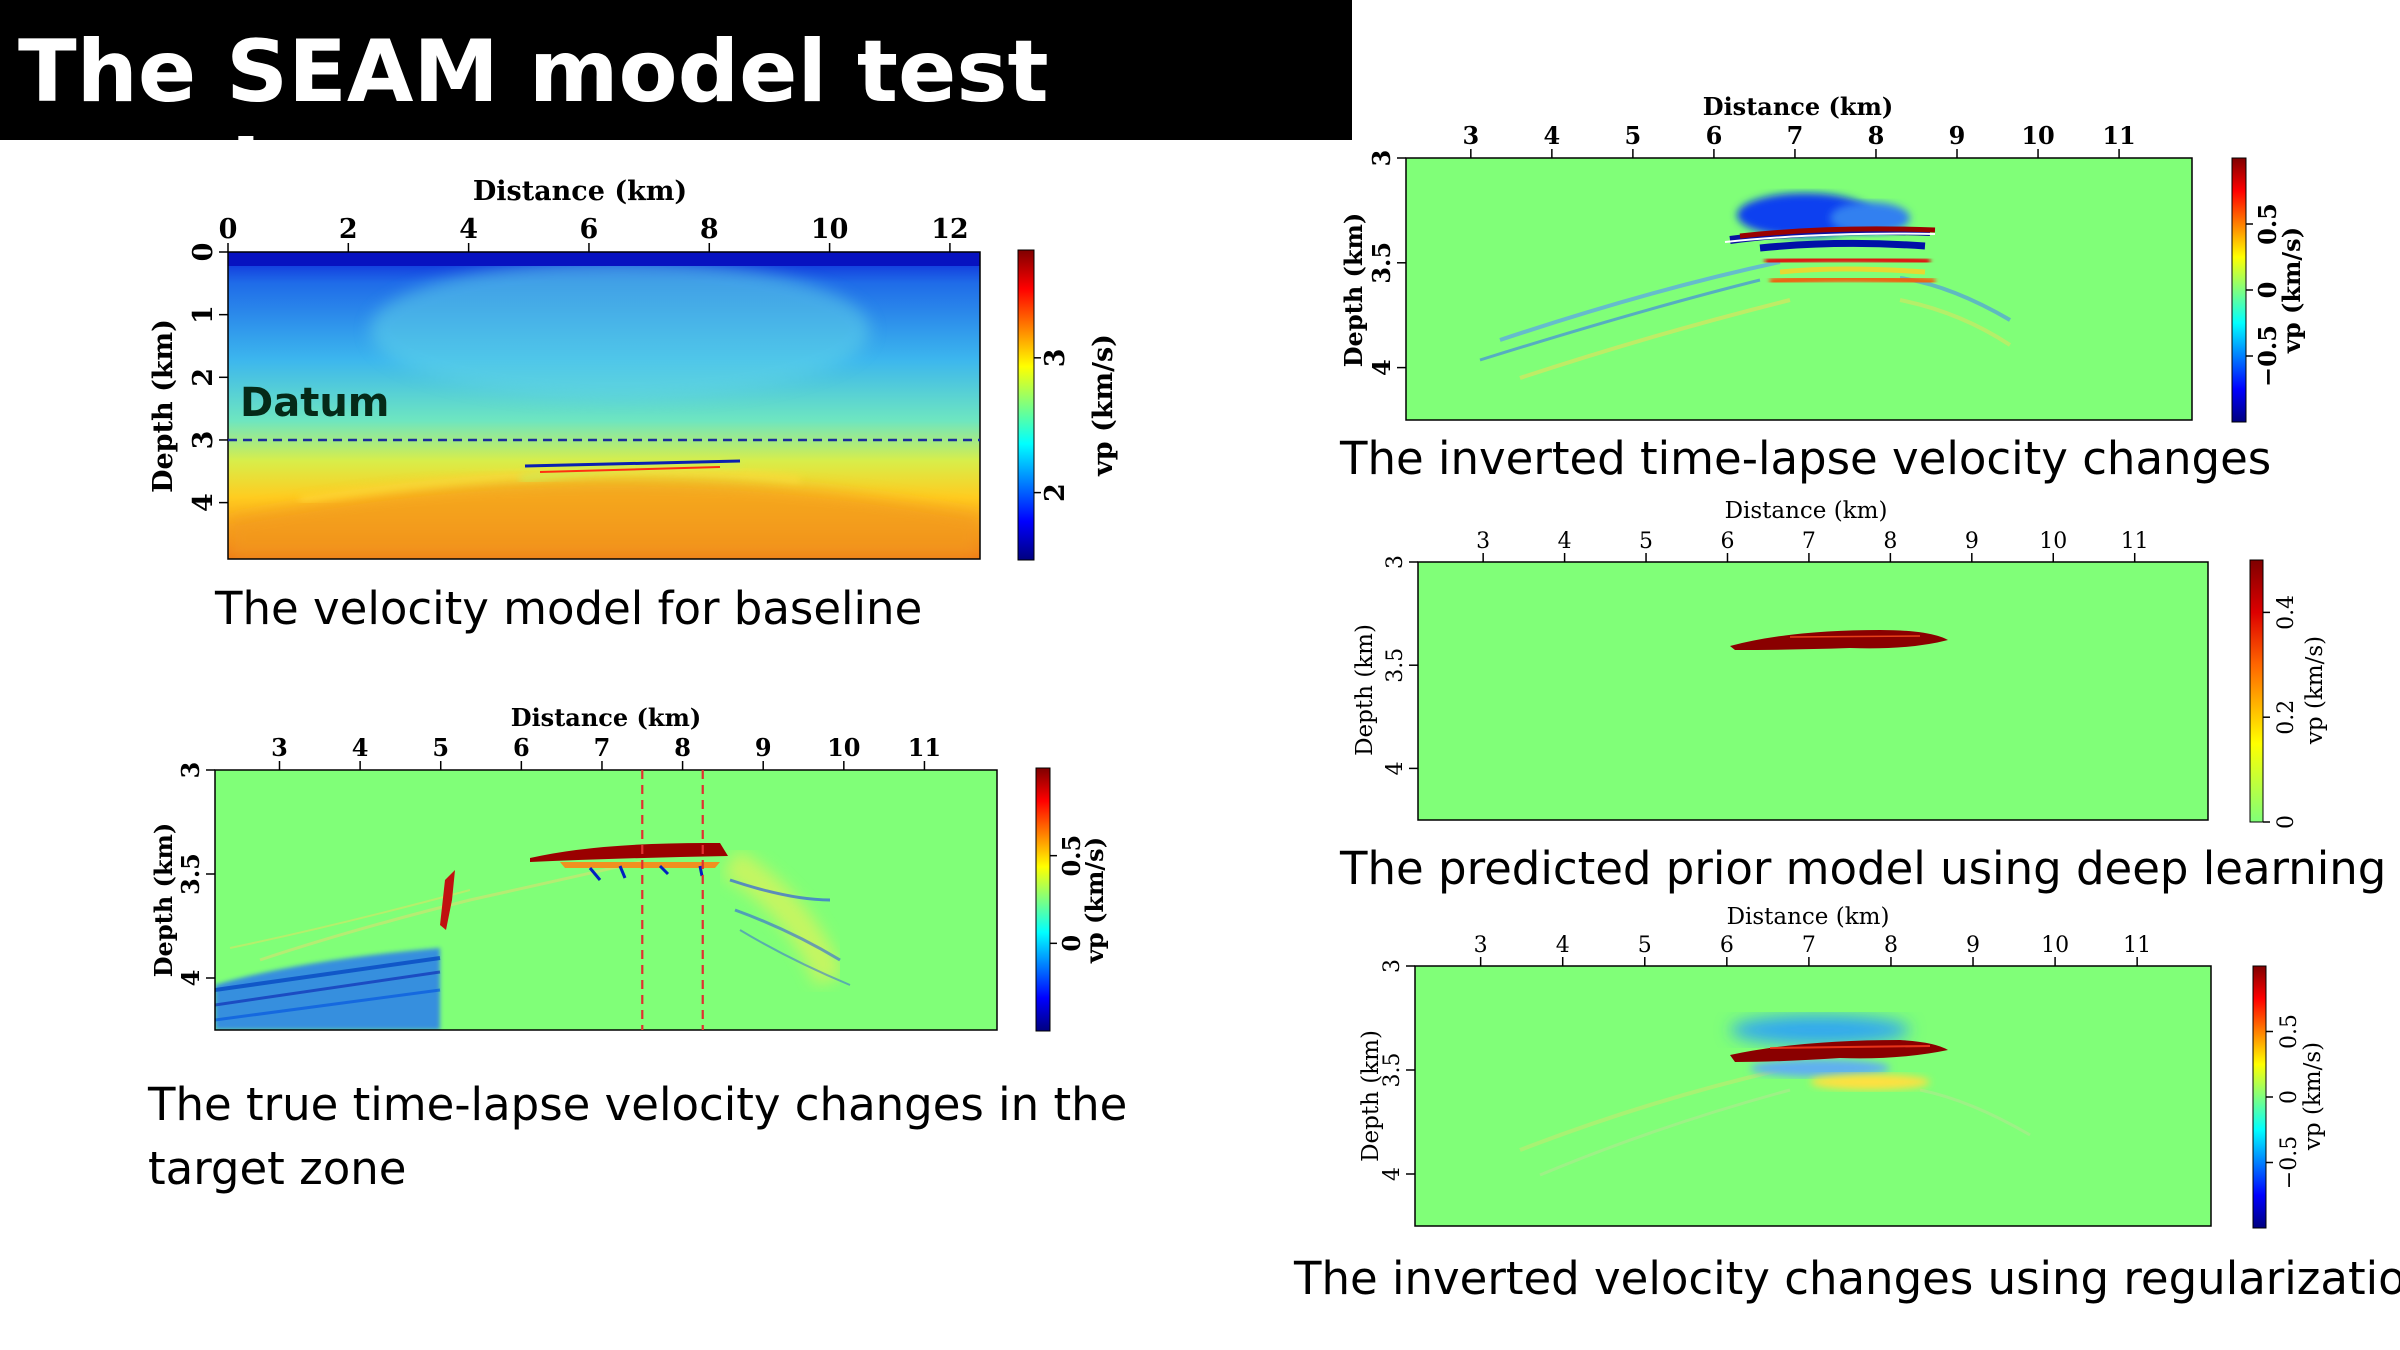  What do you see at coordinates (1395, 665) in the screenshot?
I see `predicted-ytick-label: 3.5` at bounding box center [1395, 665].